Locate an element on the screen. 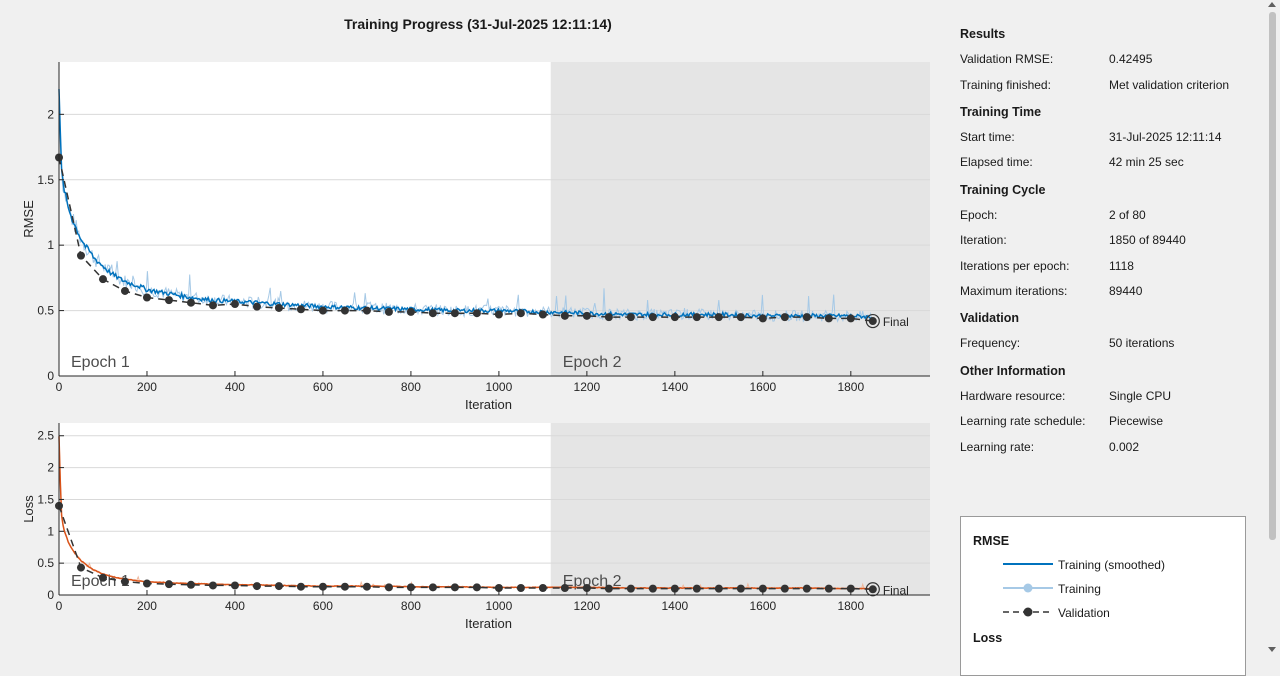  loss-final-label: Final is located at coordinates (896, 590).